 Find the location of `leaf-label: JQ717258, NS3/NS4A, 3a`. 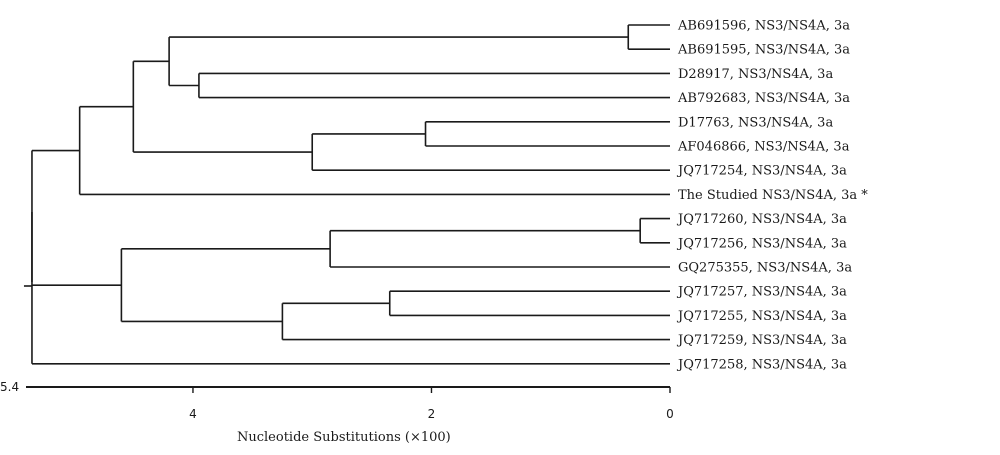

leaf-label: JQ717258, NS3/NS4A, 3a is located at coordinates (761, 364).